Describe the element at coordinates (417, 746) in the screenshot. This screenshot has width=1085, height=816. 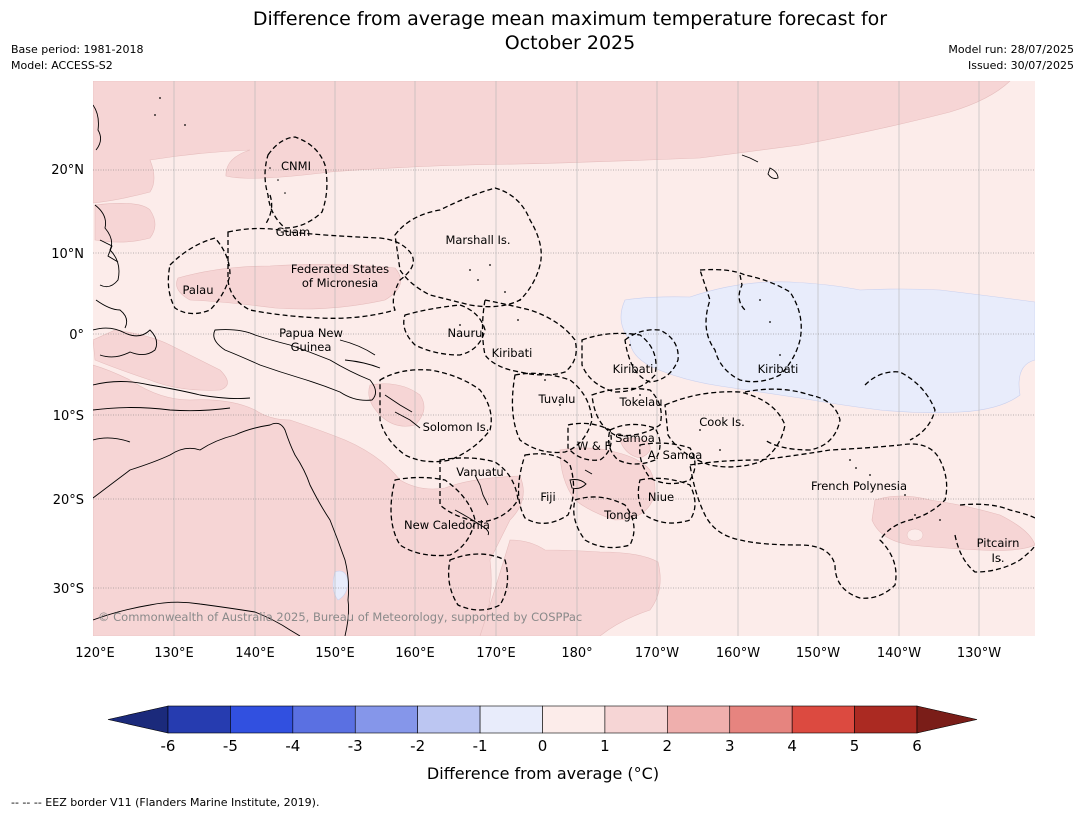
I see `colorbar-tick-label: -2` at that location.